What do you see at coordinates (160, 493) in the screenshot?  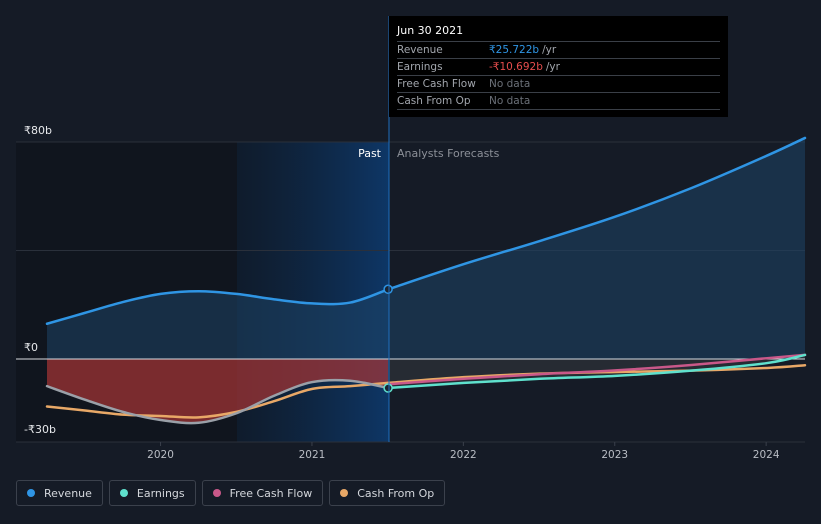 I see `legend-item-label: Earnings` at bounding box center [160, 493].